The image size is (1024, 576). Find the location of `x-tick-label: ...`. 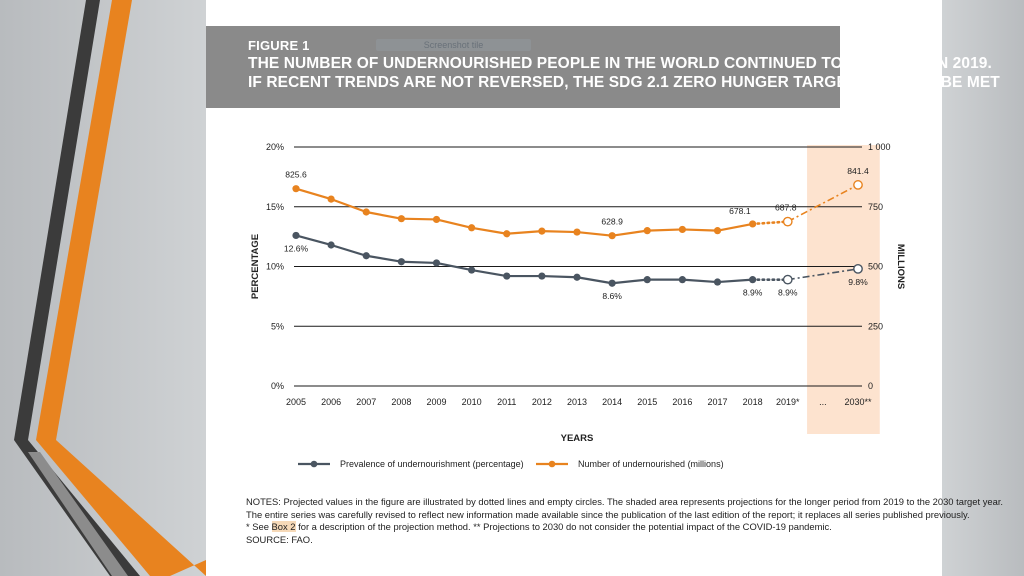

x-tick-label: ... is located at coordinates (823, 402).